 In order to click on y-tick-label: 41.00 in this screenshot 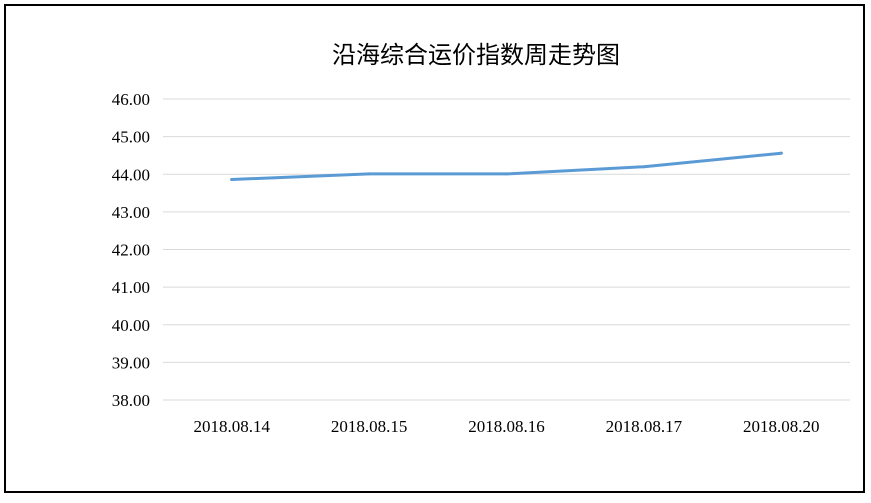, I will do `click(131, 287)`.